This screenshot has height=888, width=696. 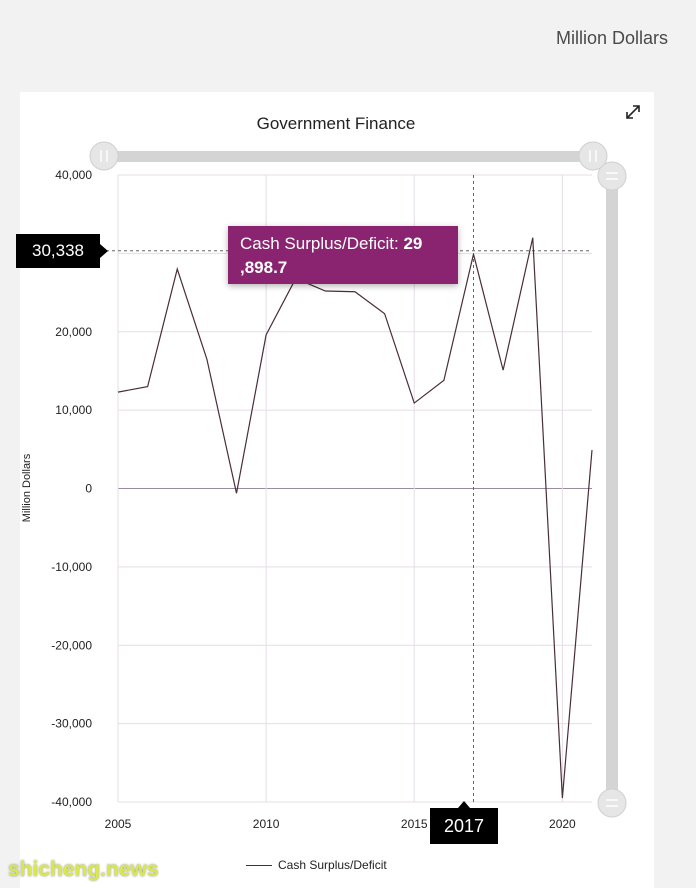 What do you see at coordinates (27, 487) in the screenshot?
I see `y-axis-label: Million Dollars` at bounding box center [27, 487].